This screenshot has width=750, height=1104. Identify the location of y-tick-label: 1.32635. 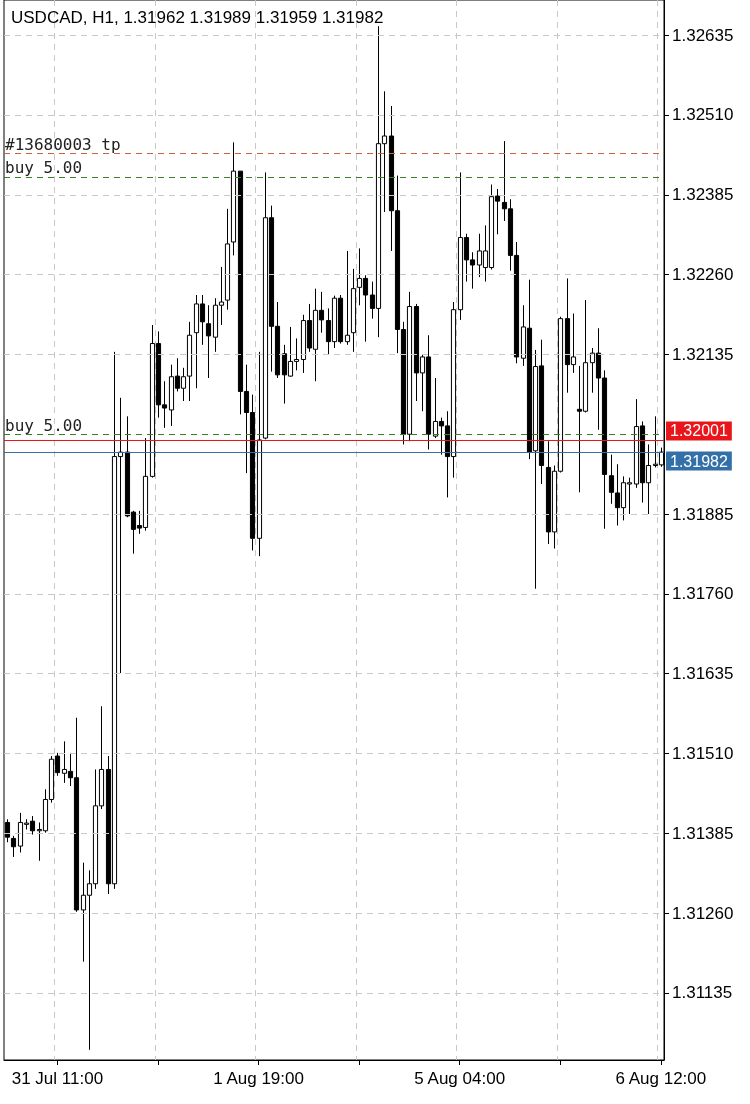
(703, 35).